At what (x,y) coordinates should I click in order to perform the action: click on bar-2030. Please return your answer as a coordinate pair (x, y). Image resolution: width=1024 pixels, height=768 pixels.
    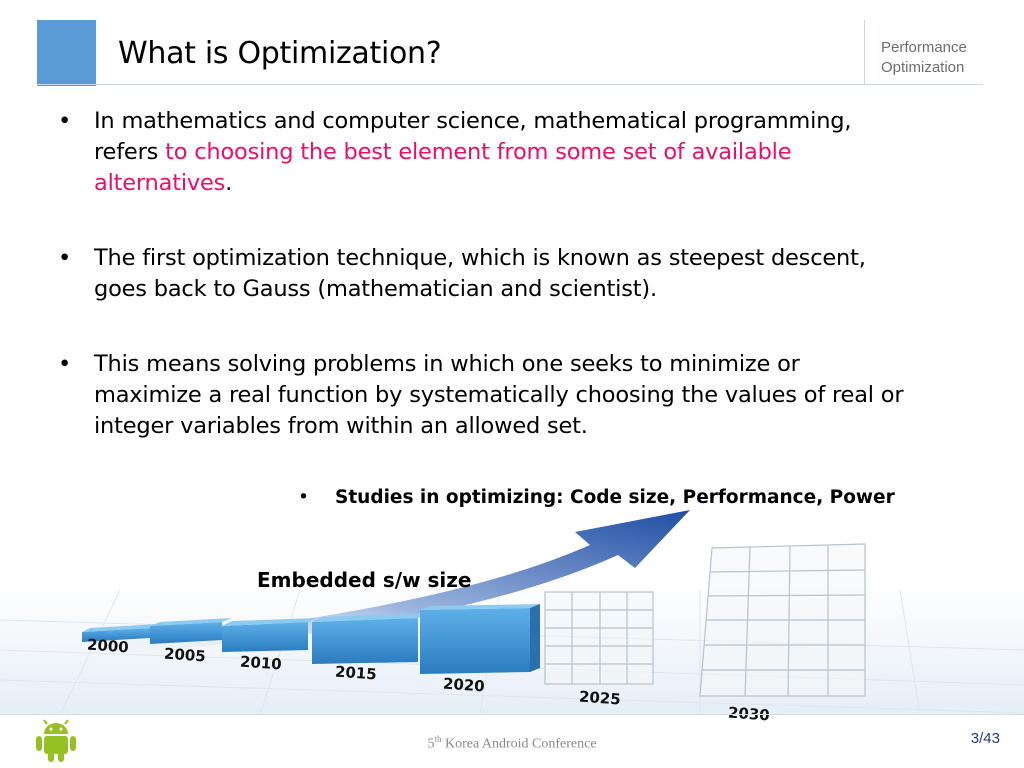
    Looking at the image, I should click on (782, 620).